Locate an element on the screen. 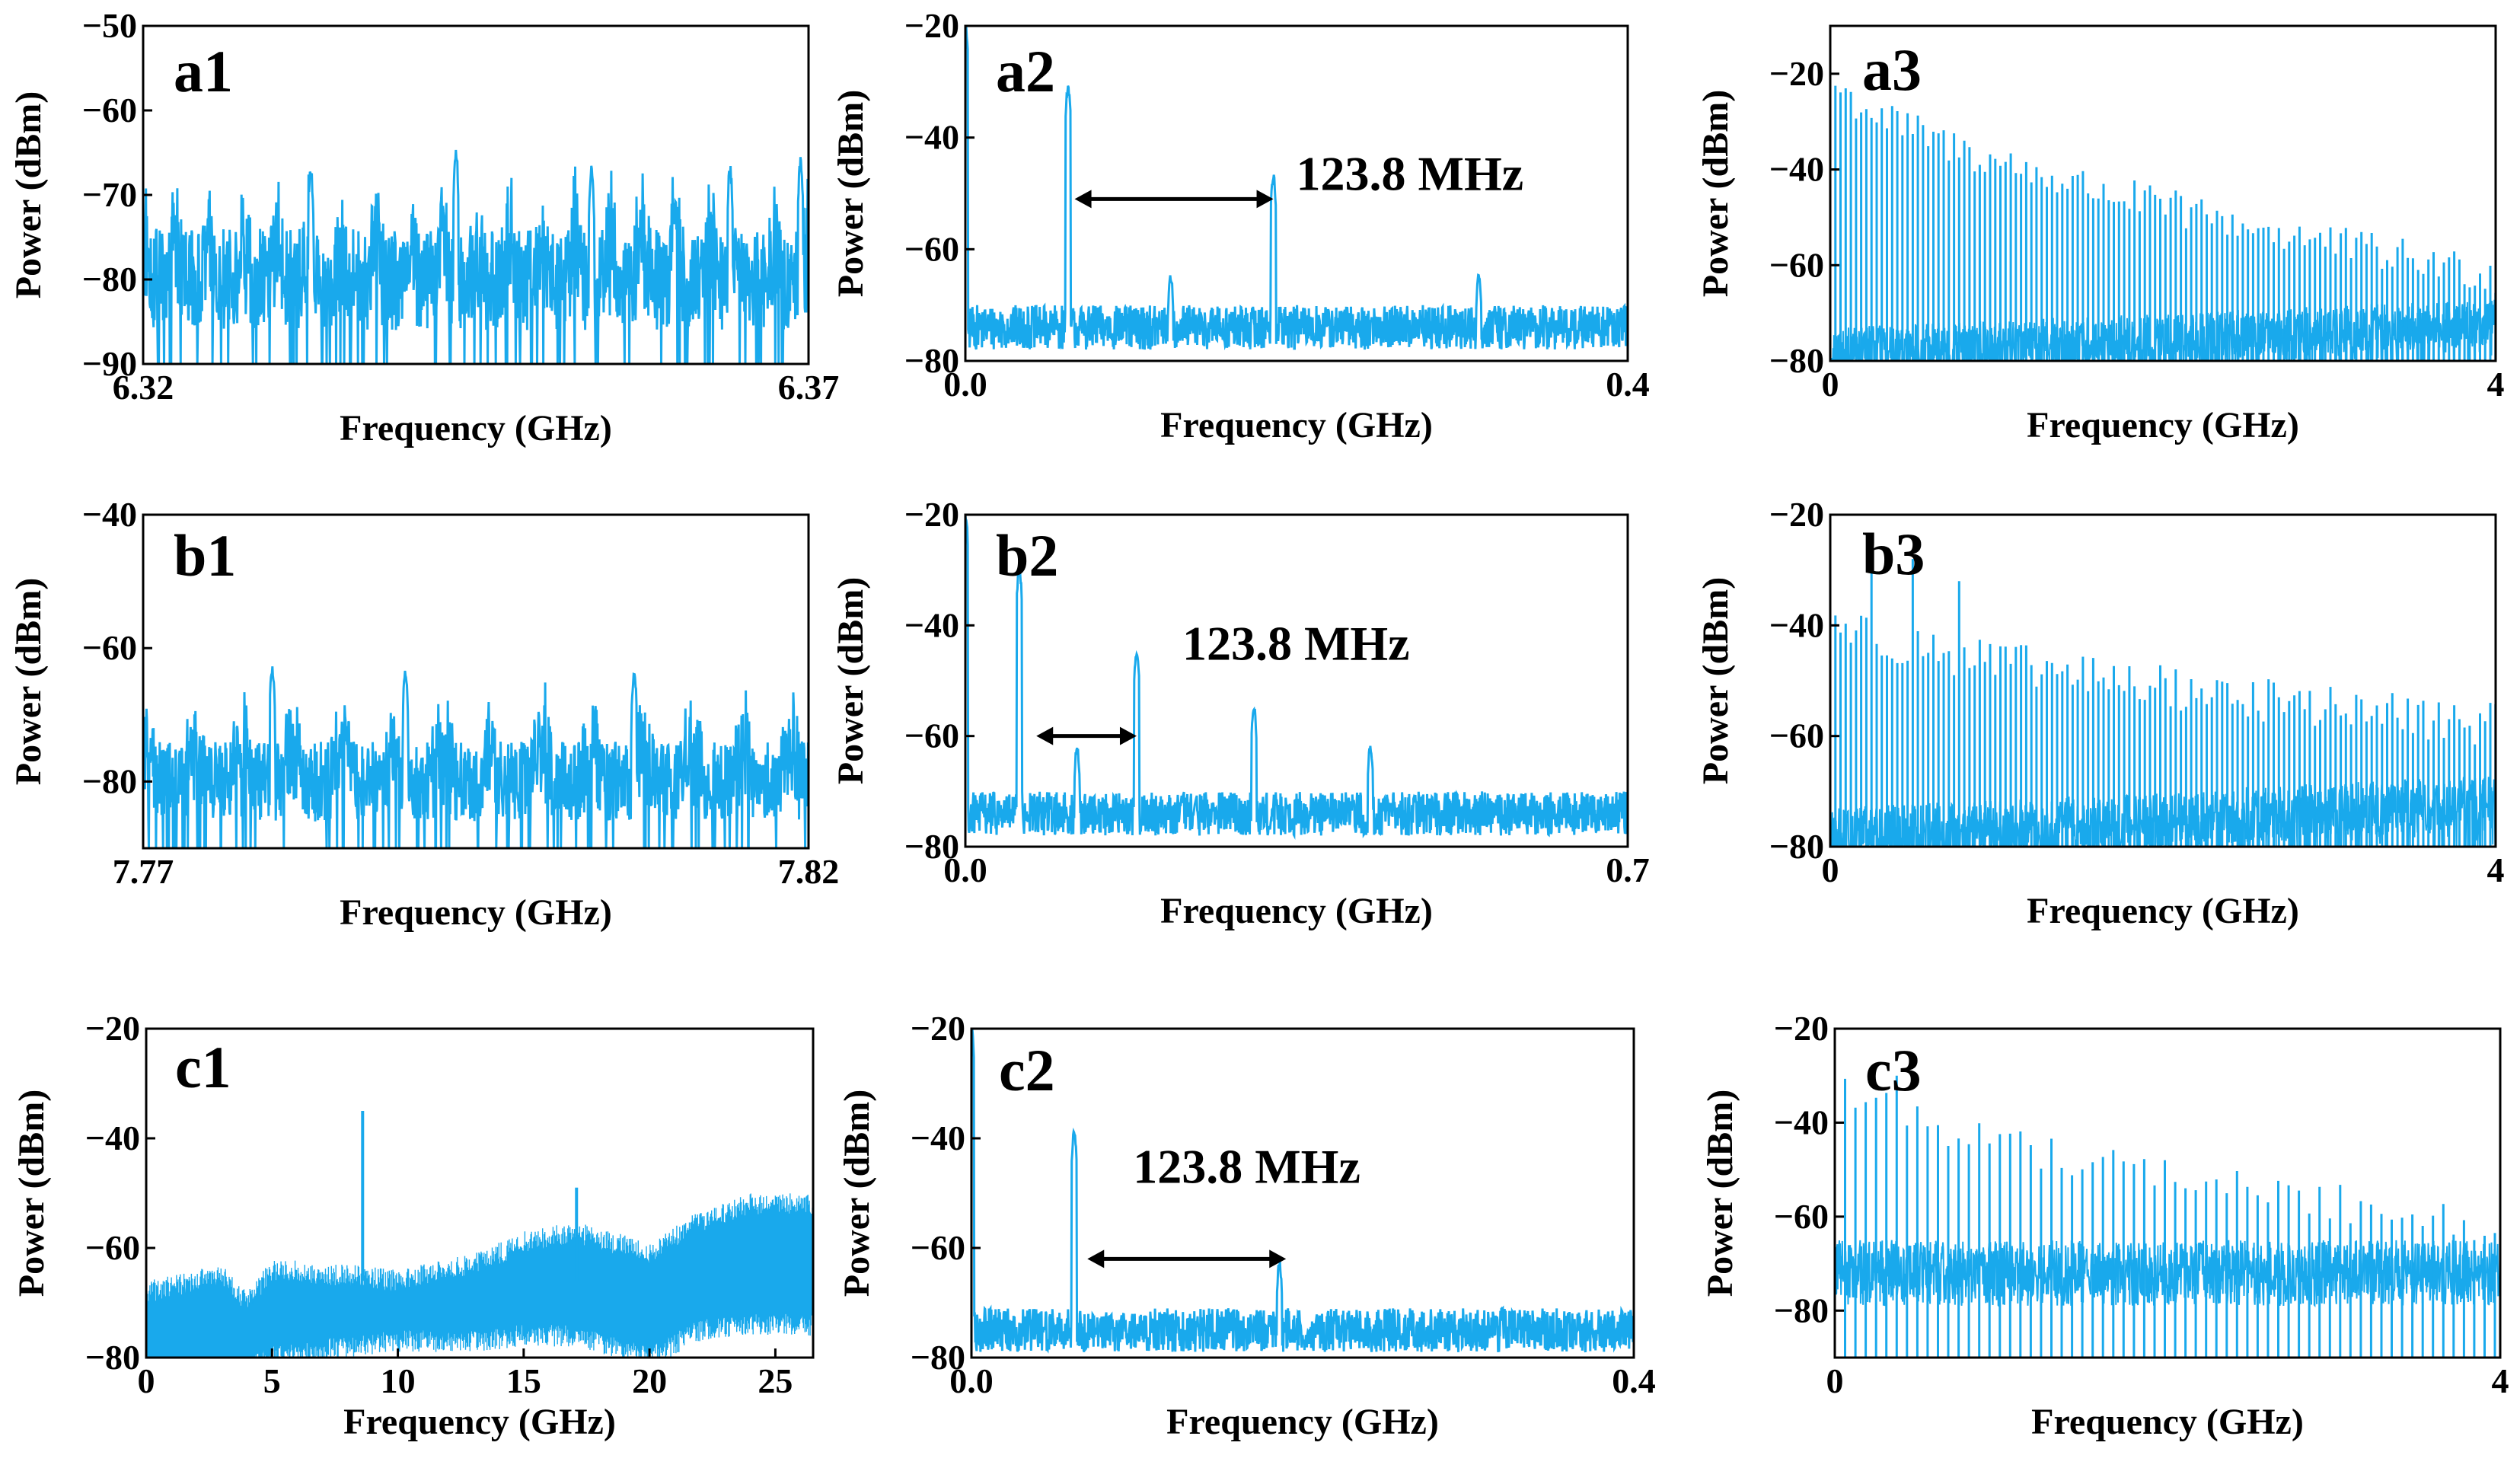 The width and height of the screenshot is (2520, 1468). trace-group-b2 is located at coordinates (1296, 678).